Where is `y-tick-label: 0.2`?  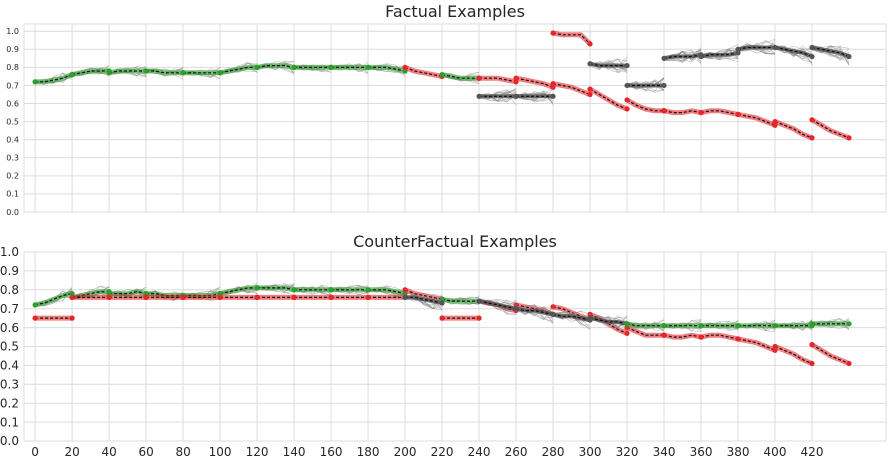 y-tick-label: 0.2 is located at coordinates (9, 403).